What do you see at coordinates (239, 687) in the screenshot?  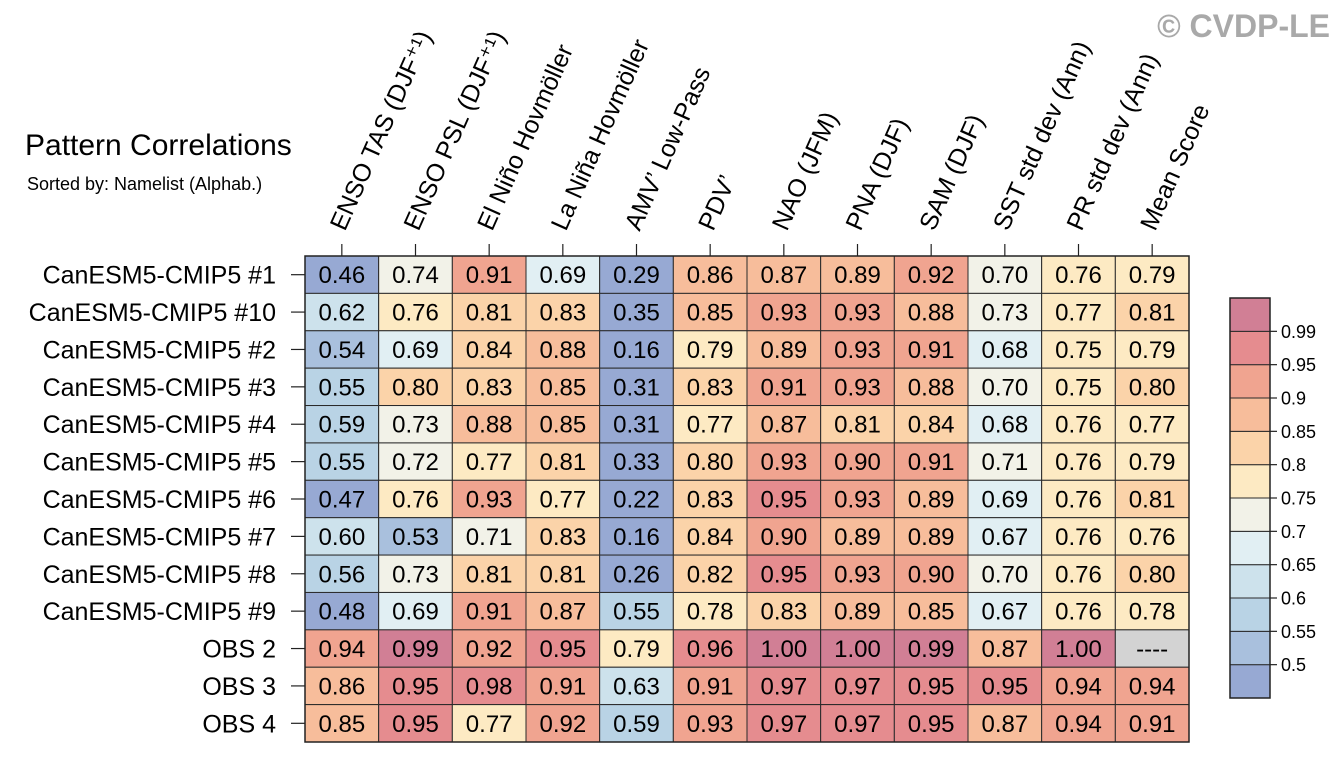 I see `row-label: OBS 3` at bounding box center [239, 687].